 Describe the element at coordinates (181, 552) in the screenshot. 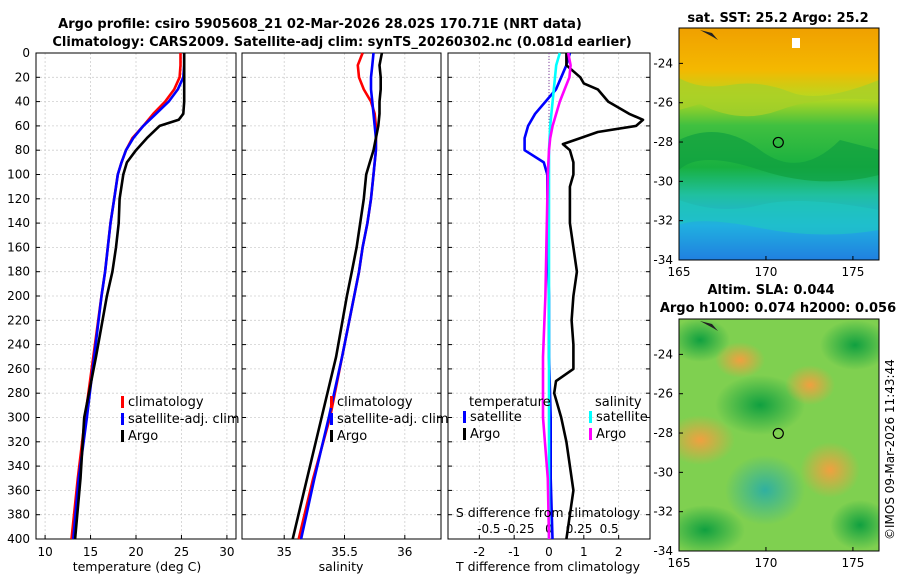

I see `x-tick-label: 25` at that location.